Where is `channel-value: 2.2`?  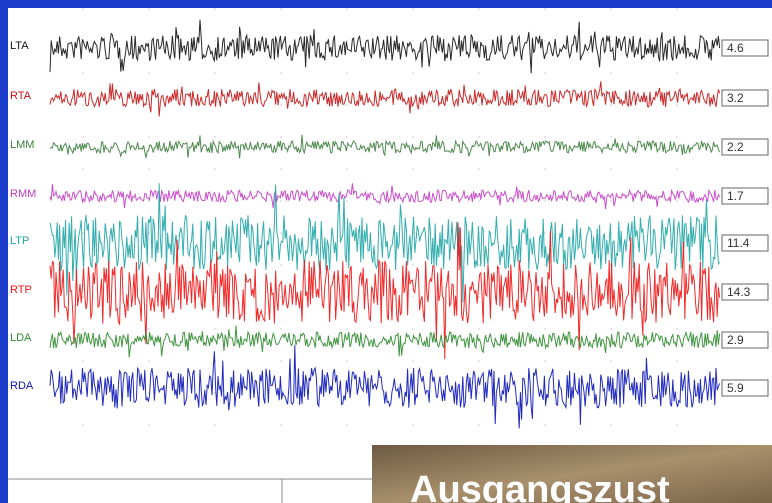
channel-value: 2.2 is located at coordinates (735, 147).